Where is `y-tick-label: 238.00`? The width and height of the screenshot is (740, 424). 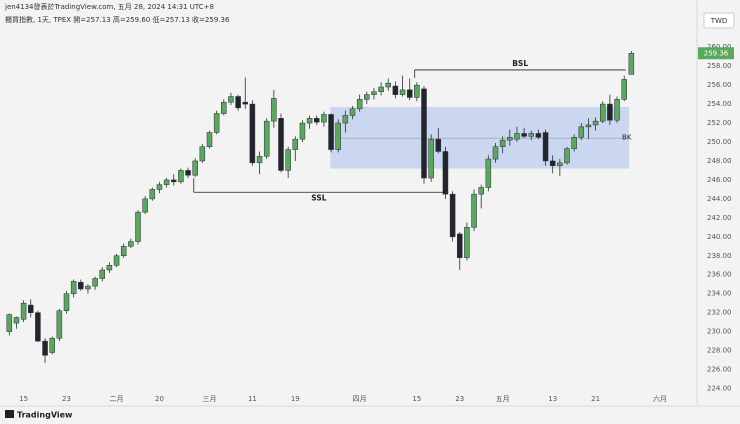
y-tick-label: 238.00 is located at coordinates (719, 256).